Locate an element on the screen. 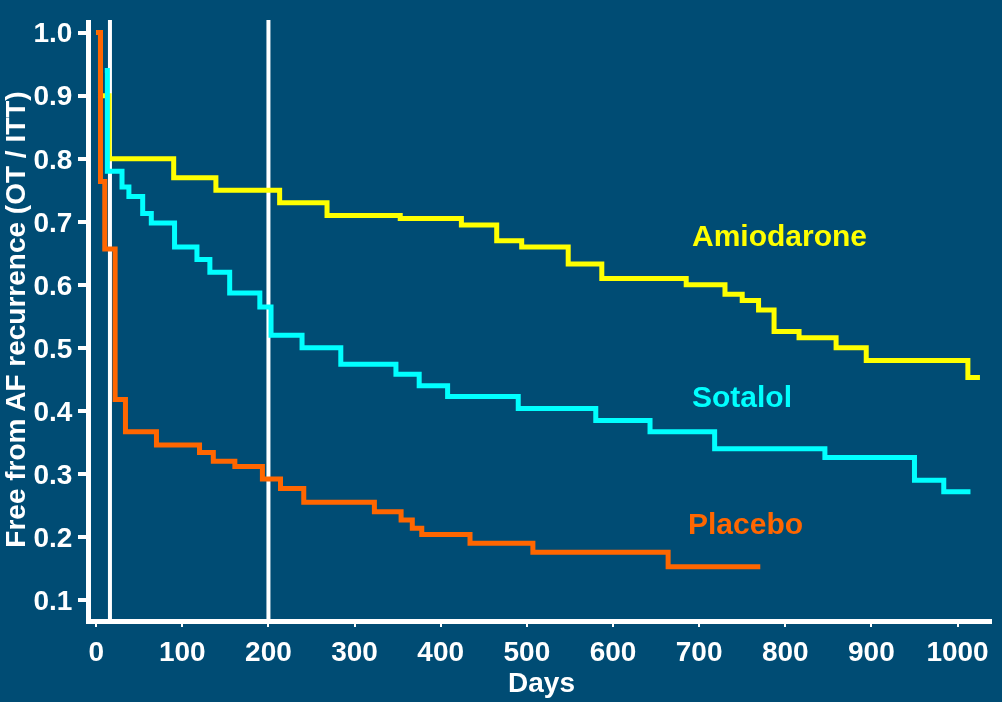 This screenshot has height=702, width=1002. y-tick-label: 0.6 is located at coordinates (53, 285).